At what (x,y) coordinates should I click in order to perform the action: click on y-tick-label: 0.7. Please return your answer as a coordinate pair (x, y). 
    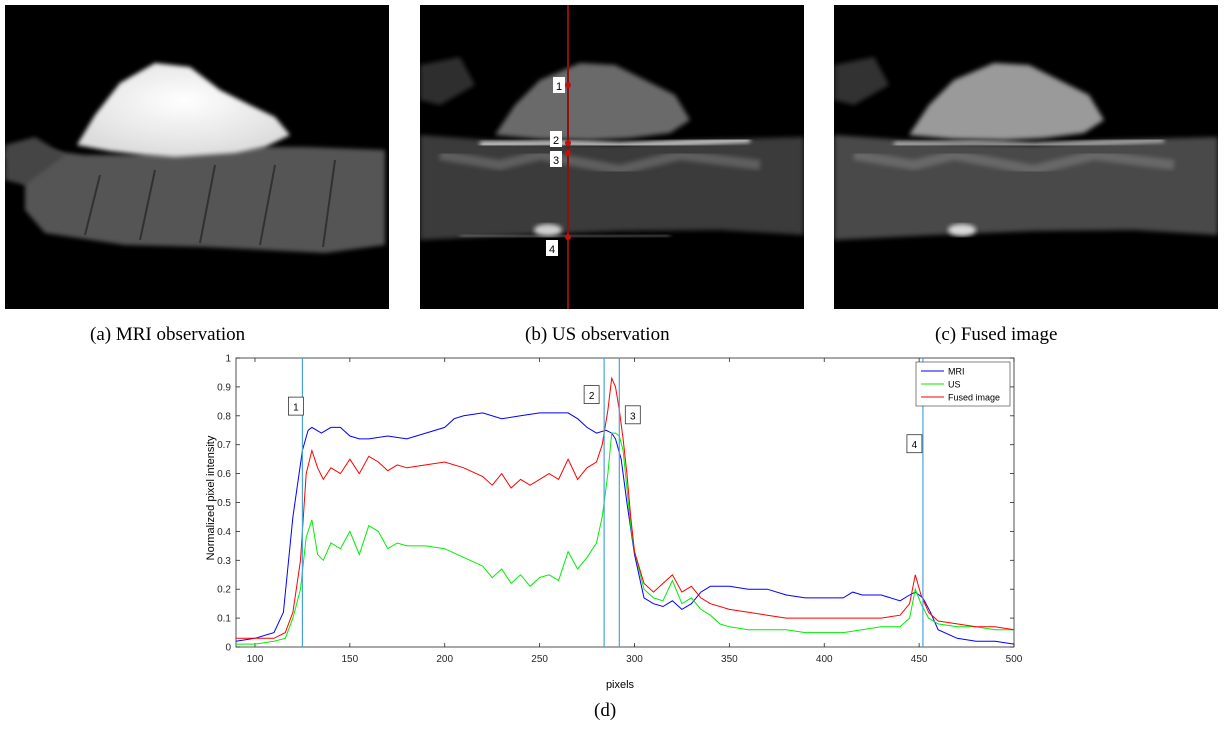
    Looking at the image, I should click on (224, 445).